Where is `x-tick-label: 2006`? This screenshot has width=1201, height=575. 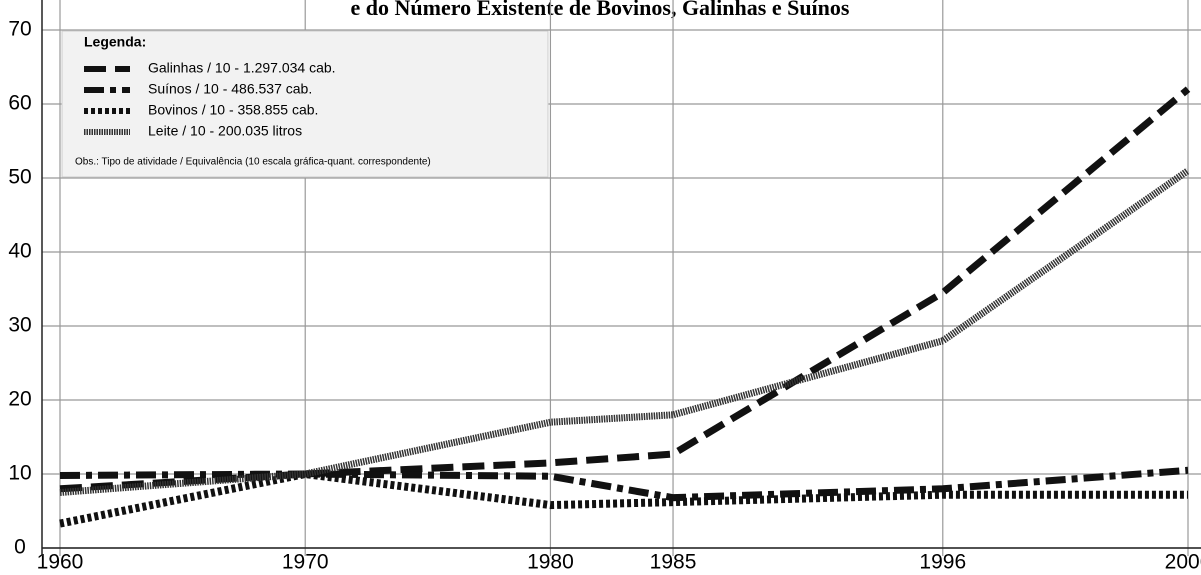 x-tick-label: 2006 is located at coordinates (1183, 562).